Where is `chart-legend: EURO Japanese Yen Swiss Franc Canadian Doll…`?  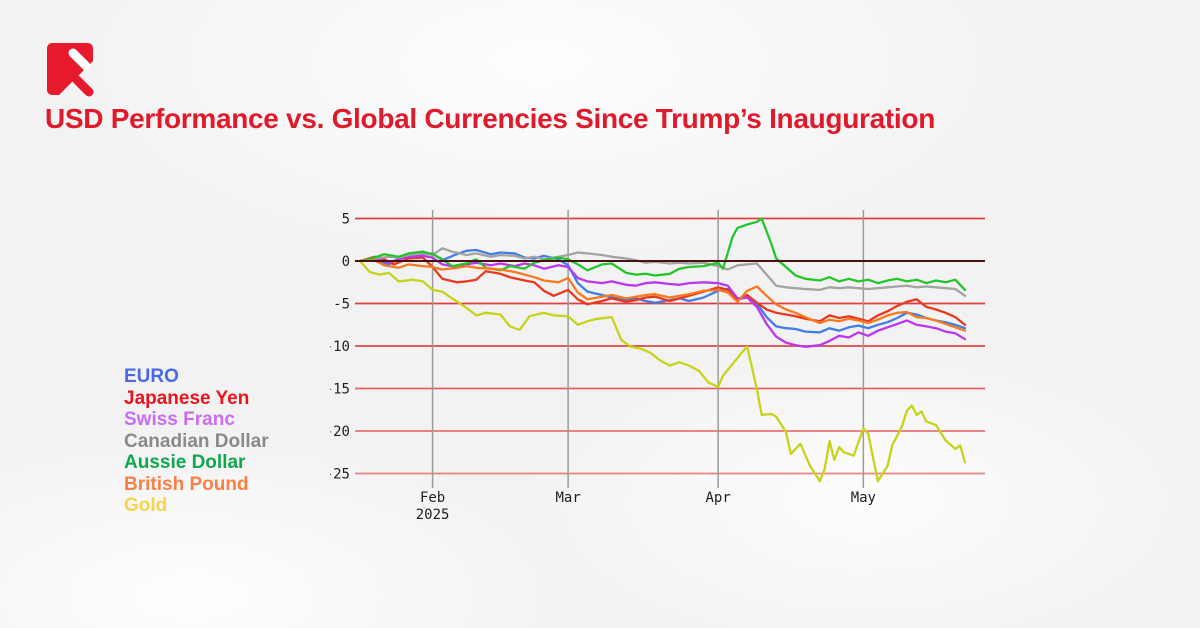
chart-legend: EURO Japanese Yen Swiss Franc Canadian Doll… is located at coordinates (196, 441).